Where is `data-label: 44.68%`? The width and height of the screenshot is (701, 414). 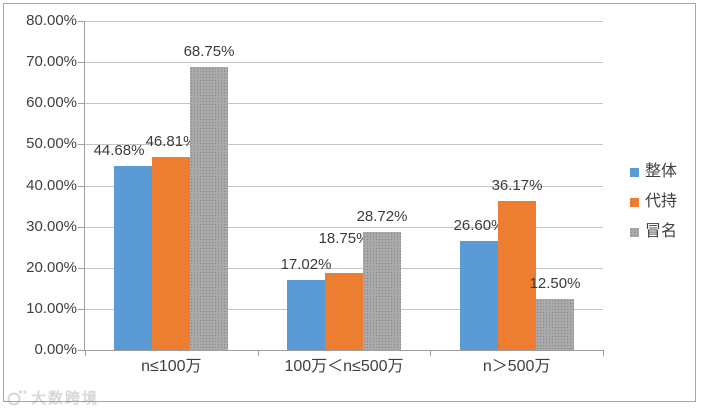
data-label: 44.68% is located at coordinates (119, 150).